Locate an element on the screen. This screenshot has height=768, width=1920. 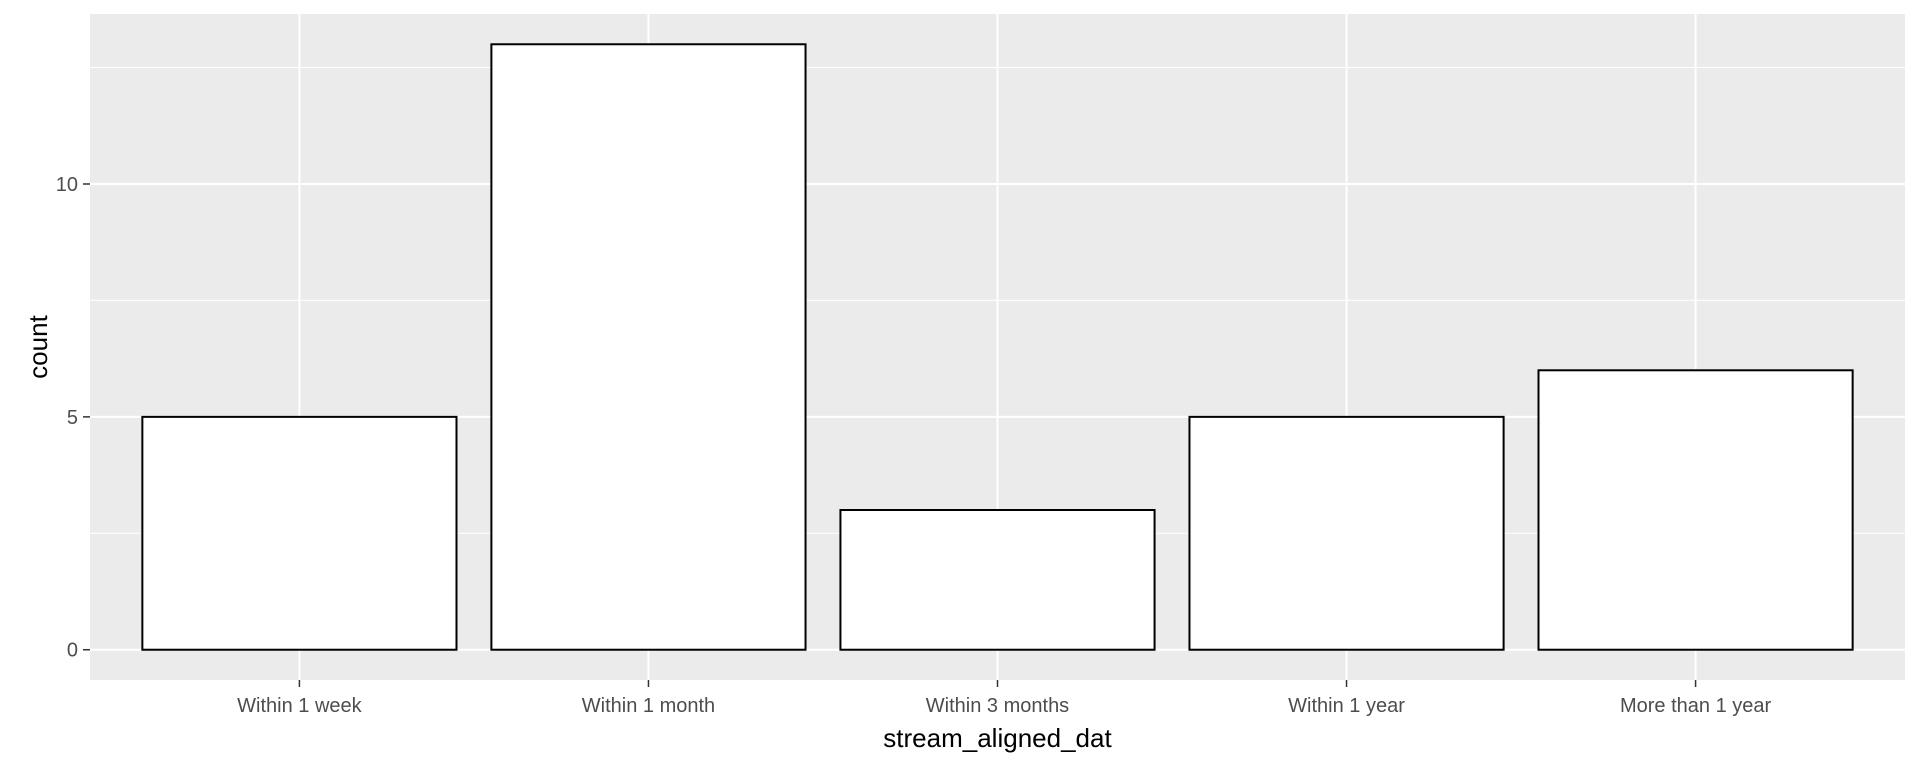
y-tick-label: 10 is located at coordinates (67, 185).